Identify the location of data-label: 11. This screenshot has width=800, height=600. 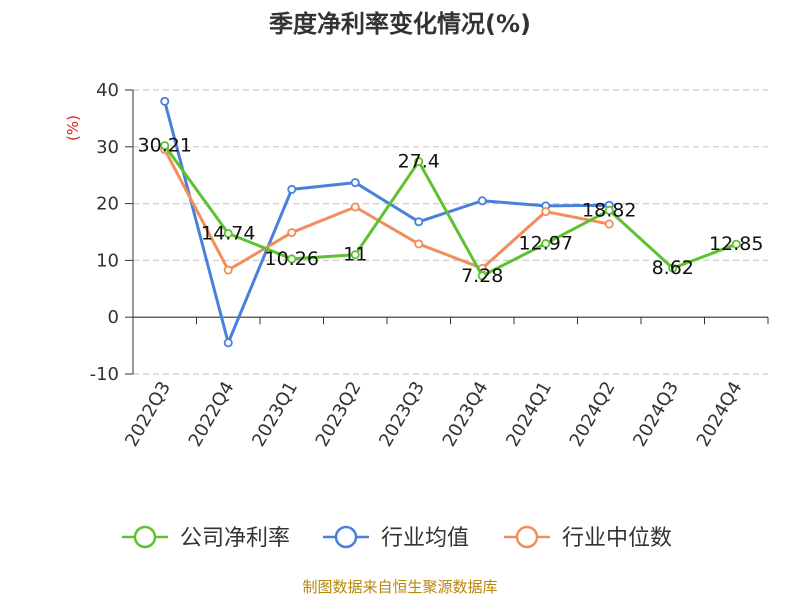
(355, 255).